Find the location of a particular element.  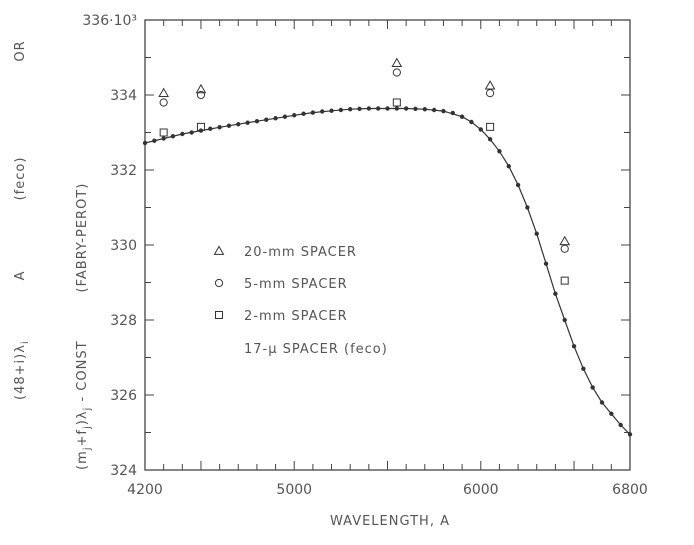

y-tick-label: 328 is located at coordinates (123, 321).